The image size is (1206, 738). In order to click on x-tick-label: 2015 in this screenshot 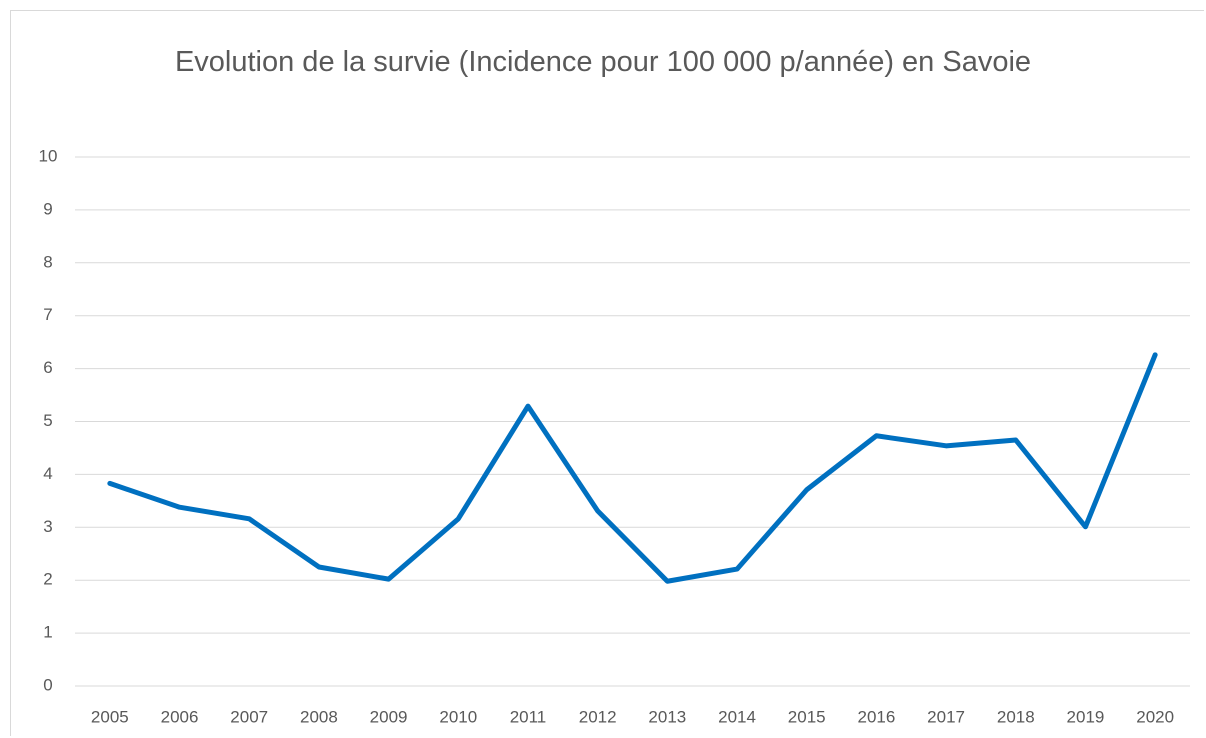, I will do `click(807, 716)`.